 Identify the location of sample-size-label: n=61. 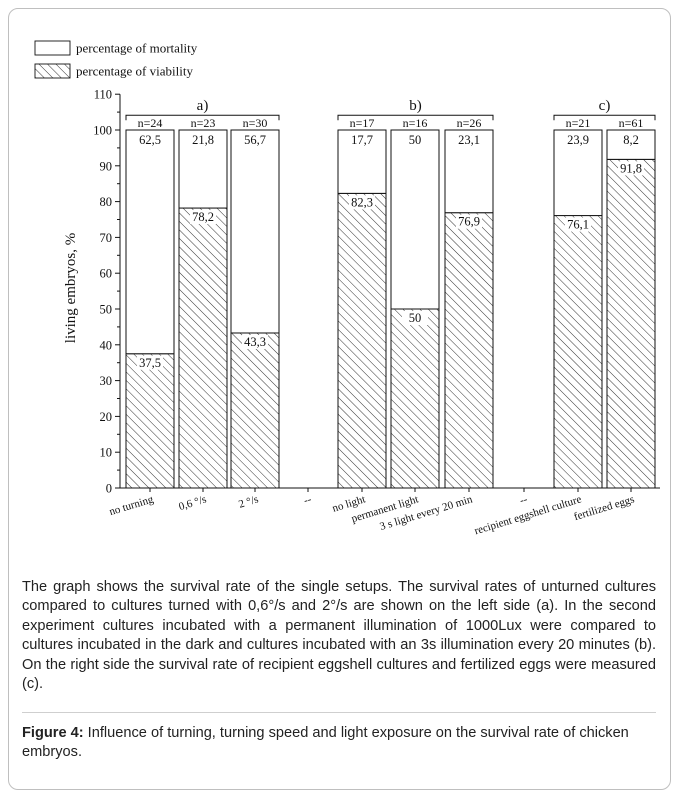
(631, 123).